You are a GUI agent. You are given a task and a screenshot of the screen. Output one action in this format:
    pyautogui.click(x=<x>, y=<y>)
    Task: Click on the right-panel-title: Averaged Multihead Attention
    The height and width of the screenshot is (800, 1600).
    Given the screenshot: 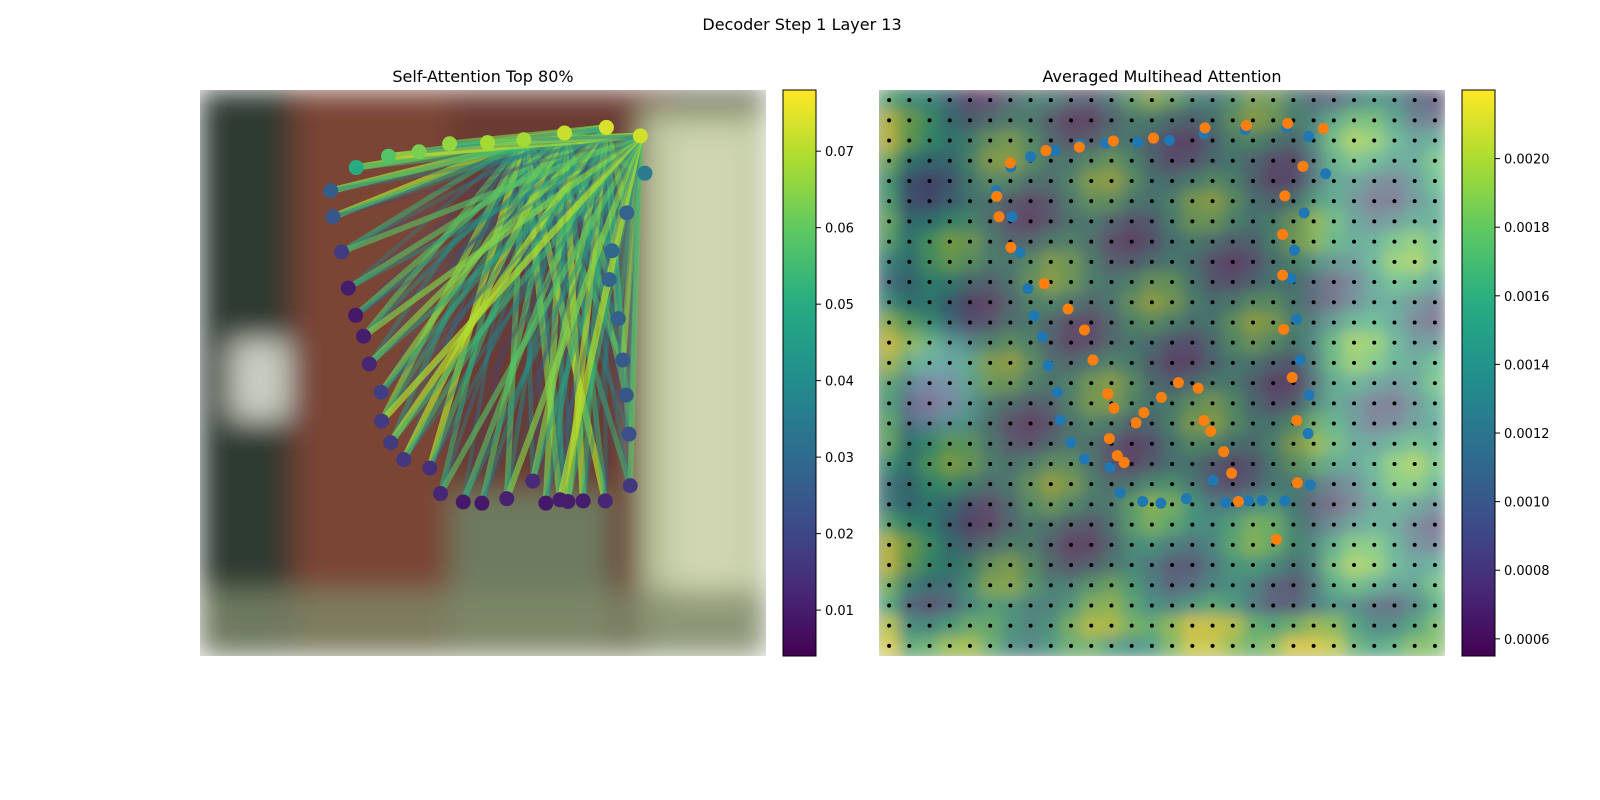 What is the action you would take?
    pyautogui.click(x=1162, y=76)
    